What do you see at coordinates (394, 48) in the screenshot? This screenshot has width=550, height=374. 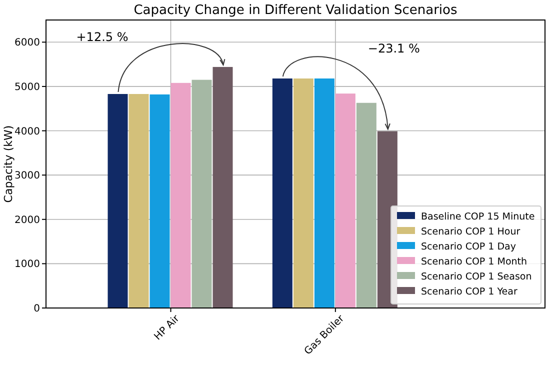 I see `annotation: −23.1 %` at bounding box center [394, 48].